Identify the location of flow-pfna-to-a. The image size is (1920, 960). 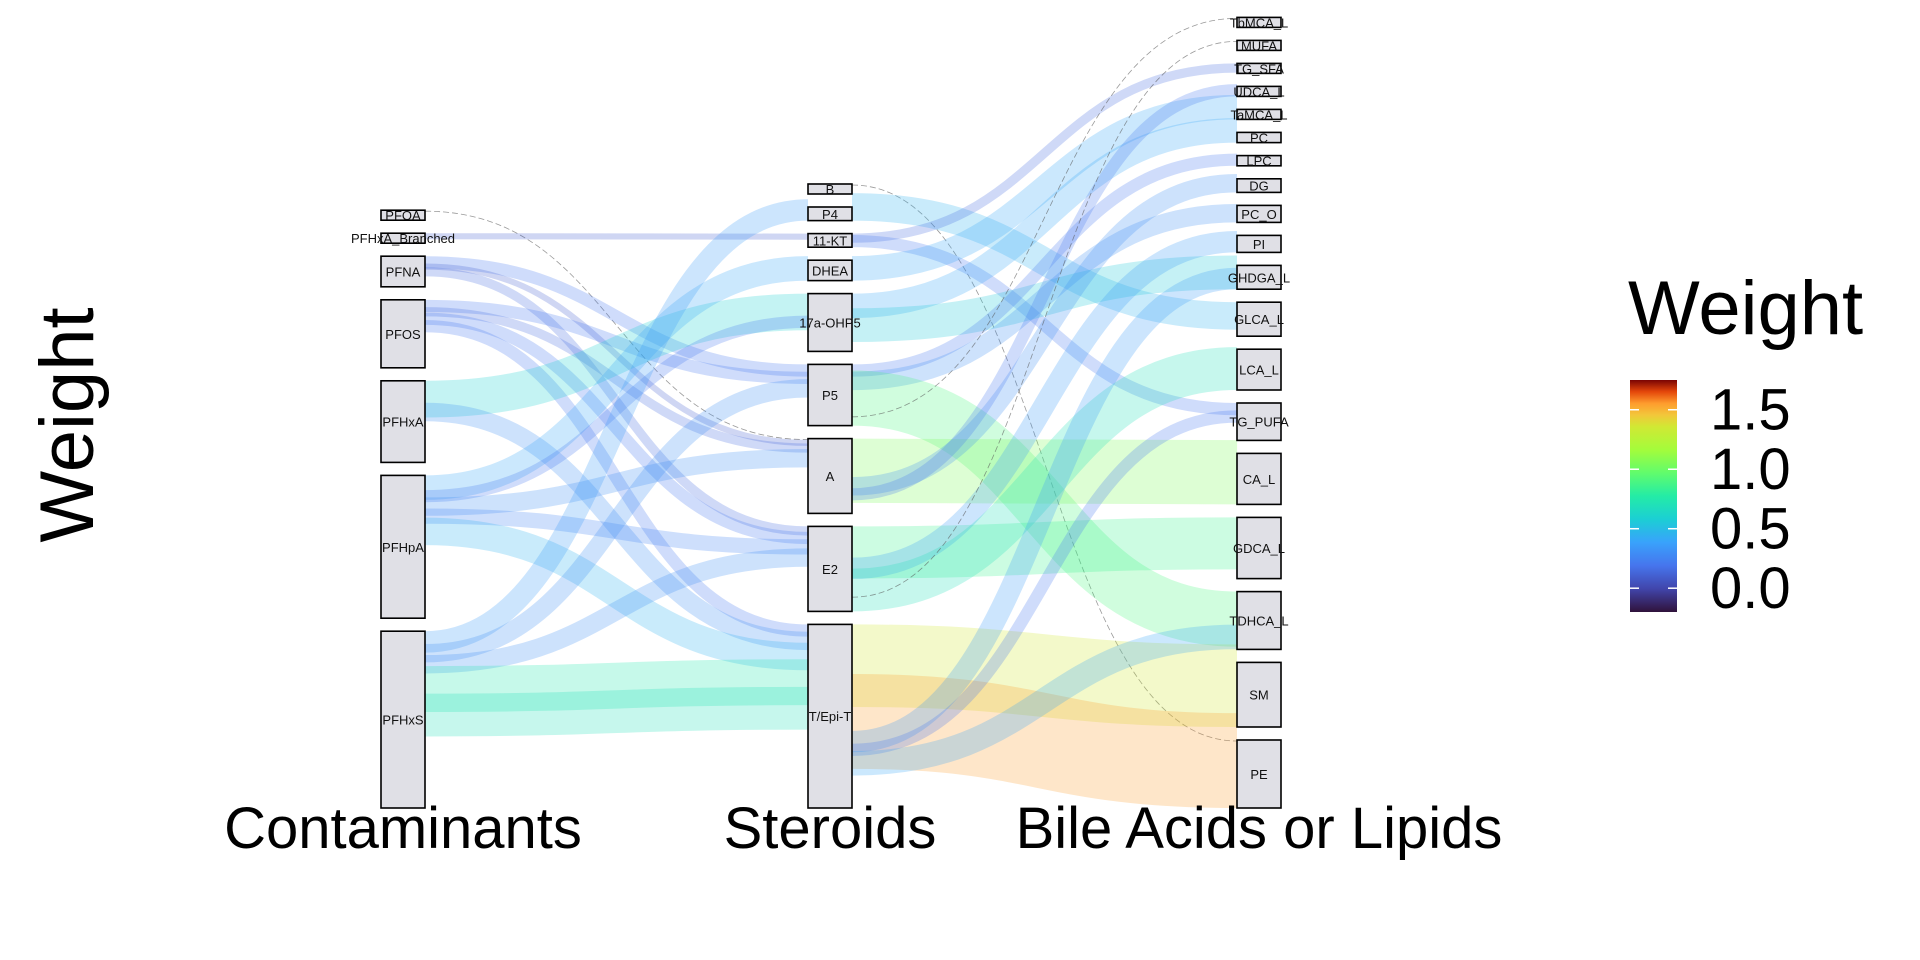
(616, 354).